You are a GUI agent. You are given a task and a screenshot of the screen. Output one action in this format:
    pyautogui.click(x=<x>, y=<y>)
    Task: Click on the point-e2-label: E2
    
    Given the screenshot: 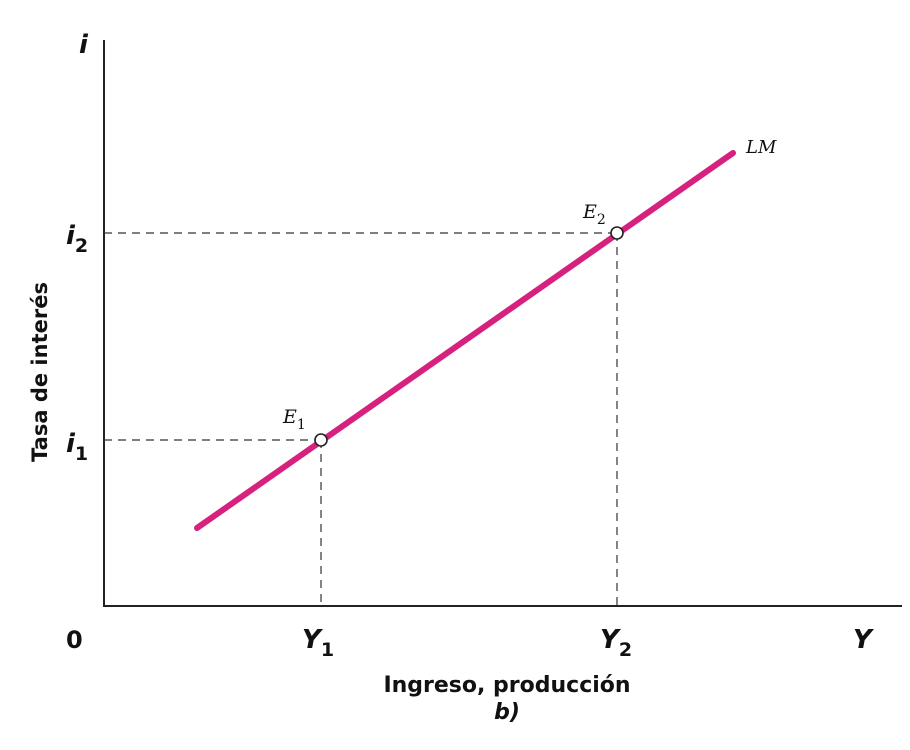 What is the action you would take?
    pyautogui.click(x=594, y=214)
    